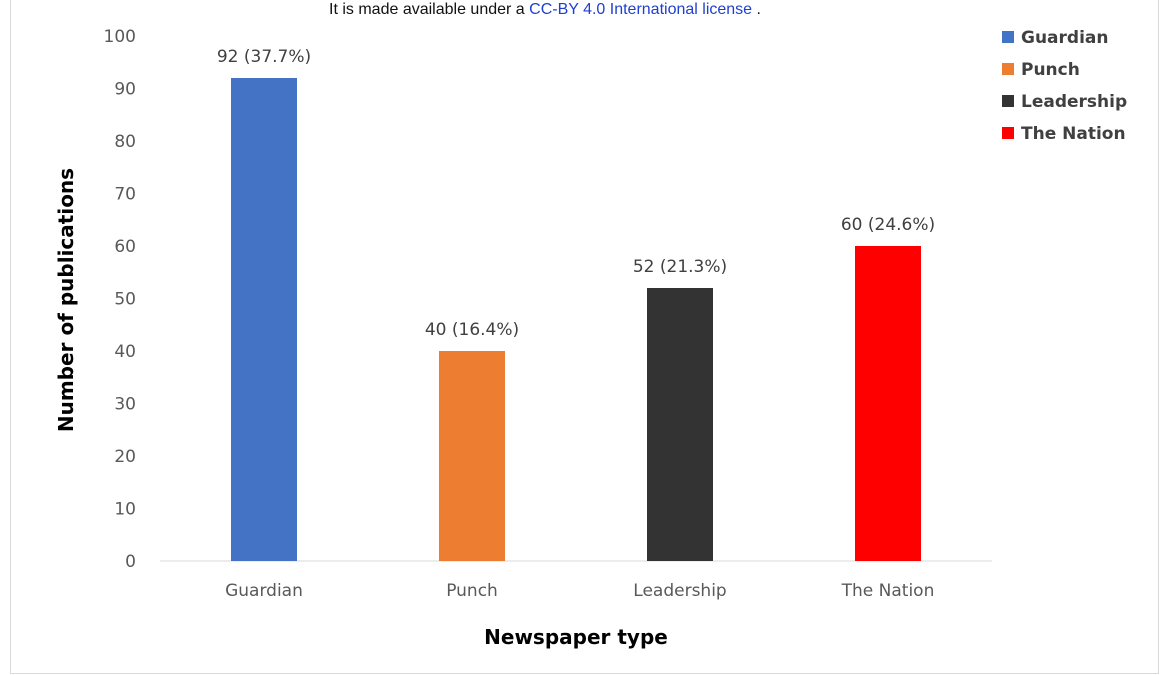 The height and width of the screenshot is (675, 1160). Describe the element at coordinates (576, 637) in the screenshot. I see `x-axis-title: Newspaper type` at that location.